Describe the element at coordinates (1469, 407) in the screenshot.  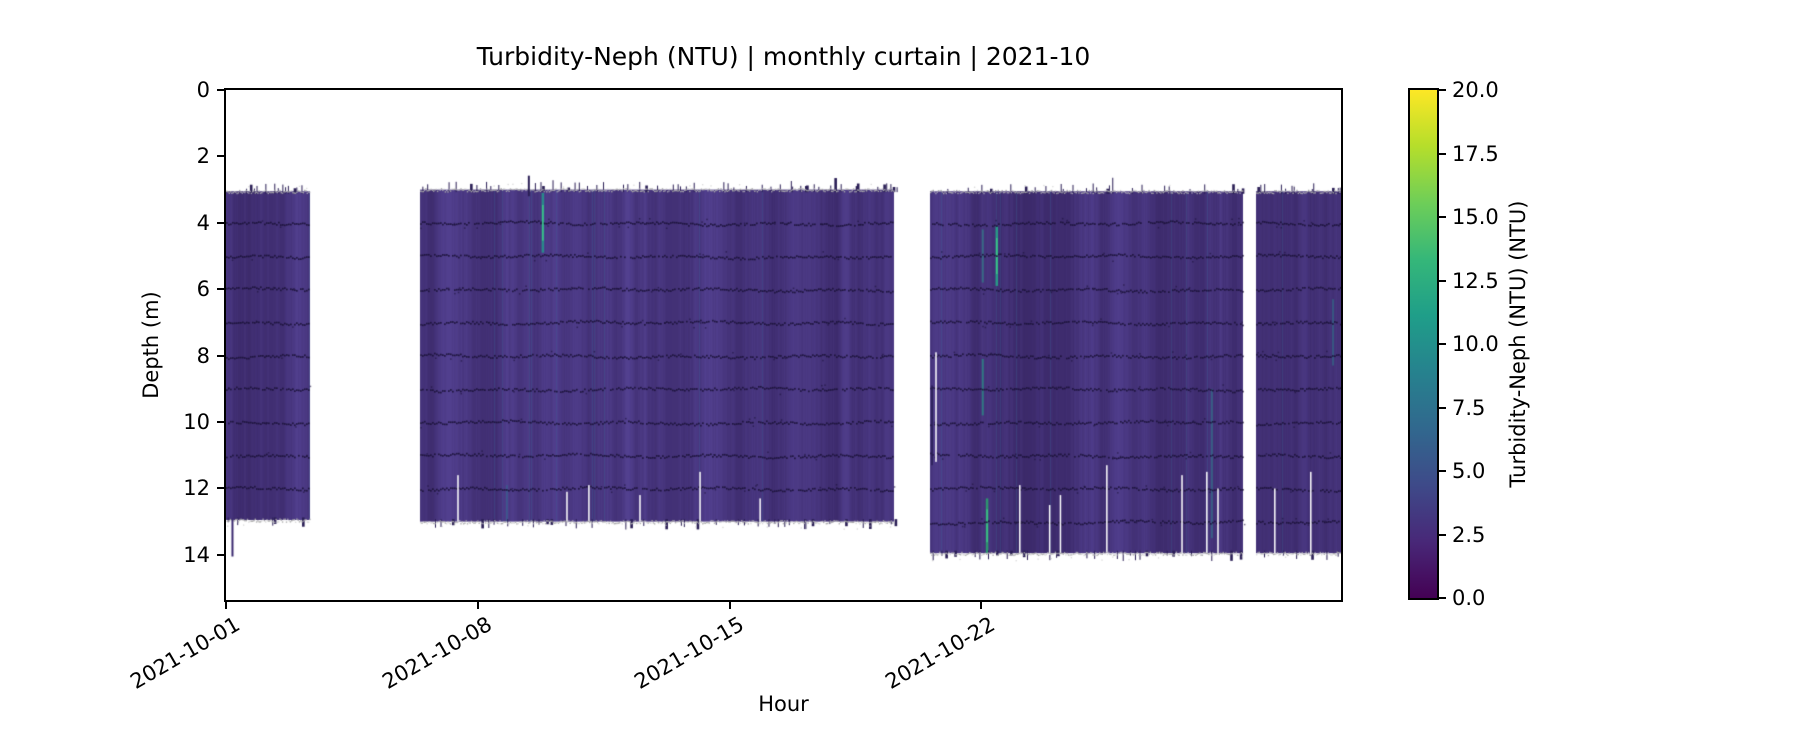
I see `colorbar-tick-label: 7.5` at that location.